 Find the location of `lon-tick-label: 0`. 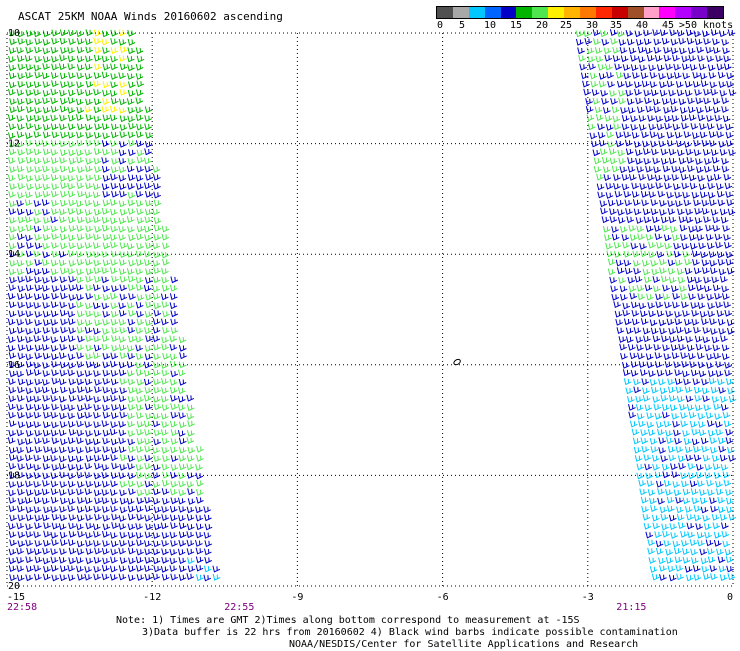

lon-tick-label: 0 is located at coordinates (730, 597).